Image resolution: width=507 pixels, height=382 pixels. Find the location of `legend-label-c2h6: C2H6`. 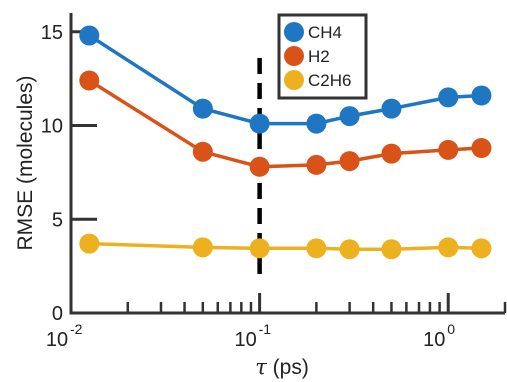

legend-label-c2h6: C2H6 is located at coordinates (329, 80).